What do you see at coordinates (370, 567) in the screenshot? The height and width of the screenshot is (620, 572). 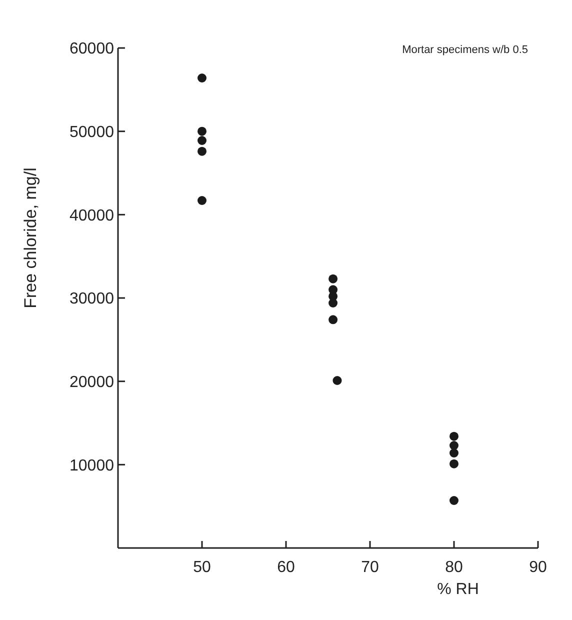 I see `x-tick-label: 70` at bounding box center [370, 567].